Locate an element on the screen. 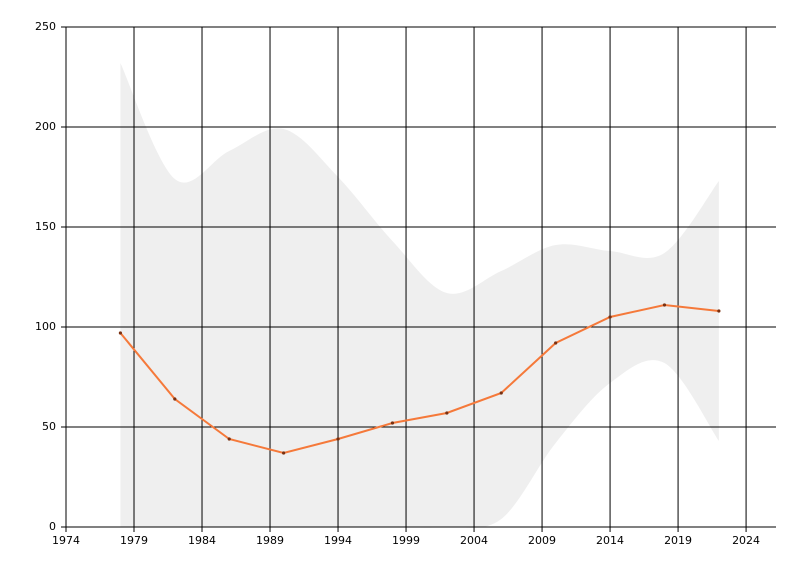  x-tick-label: 1974 is located at coordinates (66, 540).